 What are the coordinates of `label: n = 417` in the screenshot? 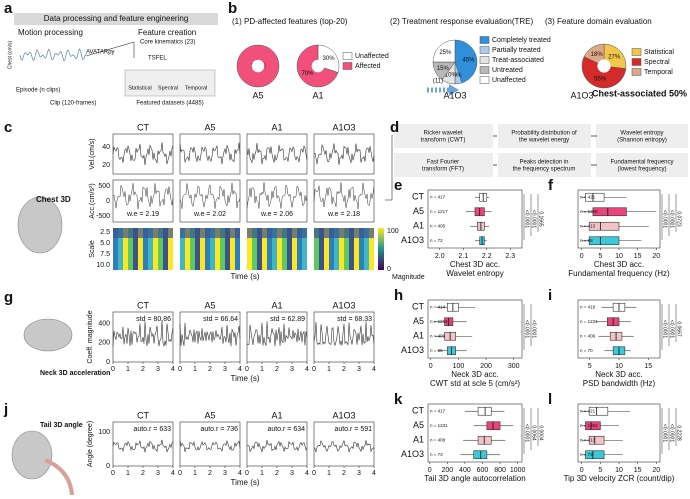 It's located at (438, 410).